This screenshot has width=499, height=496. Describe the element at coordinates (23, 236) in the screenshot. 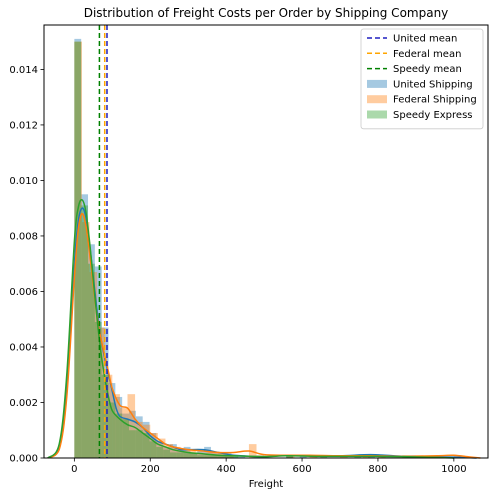

I see `y-tick-label: 0.008` at that location.